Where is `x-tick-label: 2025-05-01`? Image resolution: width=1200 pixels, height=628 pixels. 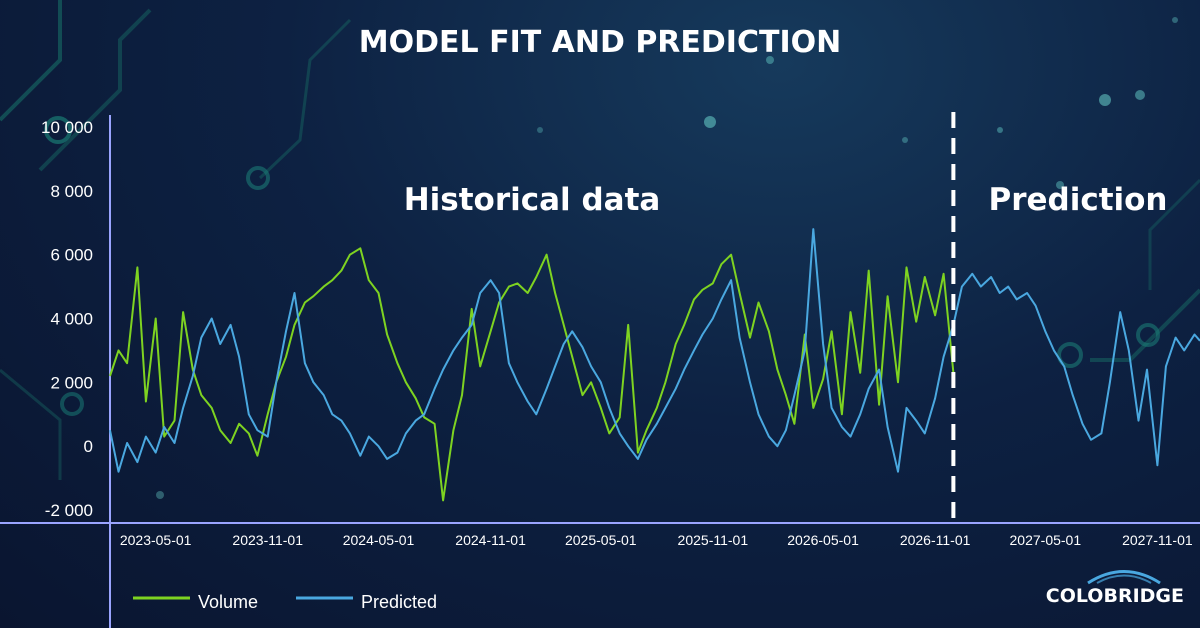
x-tick-label: 2025-05-01 is located at coordinates (601, 540).